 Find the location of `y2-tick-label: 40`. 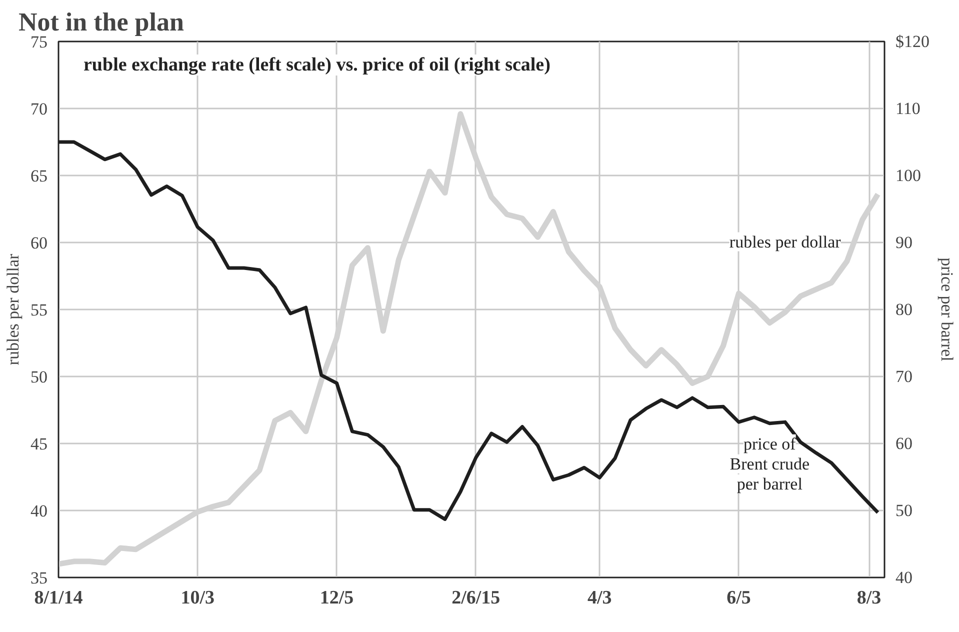

y2-tick-label: 40 is located at coordinates (904, 577).